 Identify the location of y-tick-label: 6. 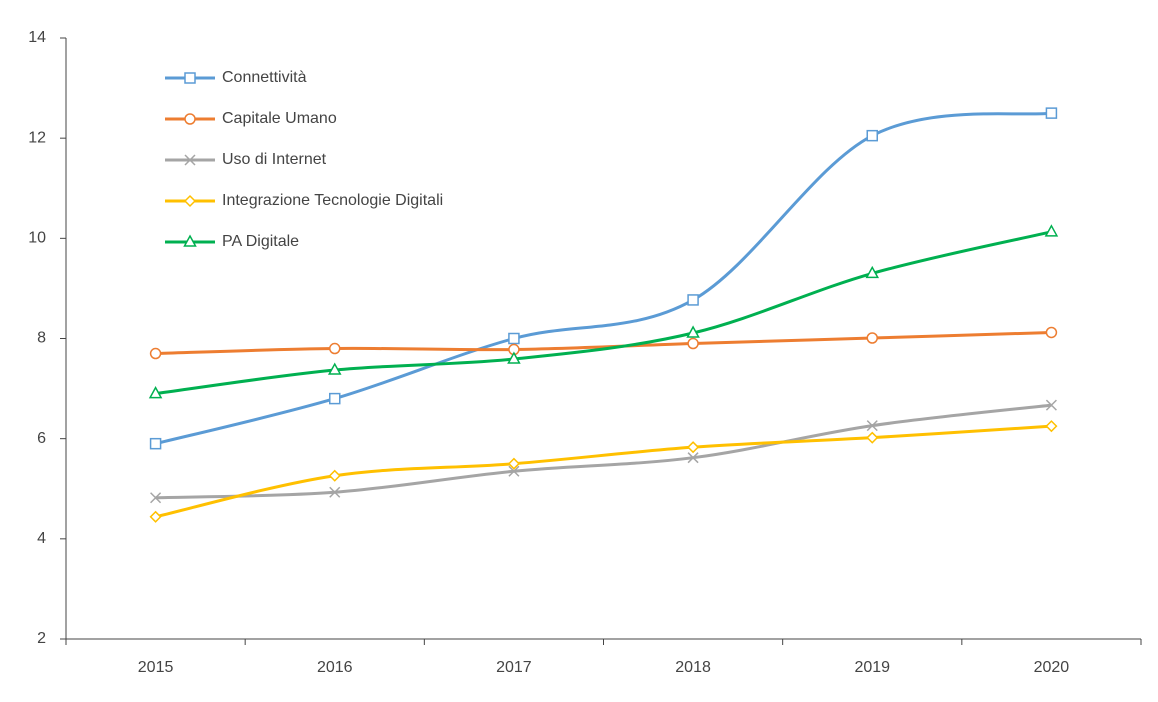
(41, 438).